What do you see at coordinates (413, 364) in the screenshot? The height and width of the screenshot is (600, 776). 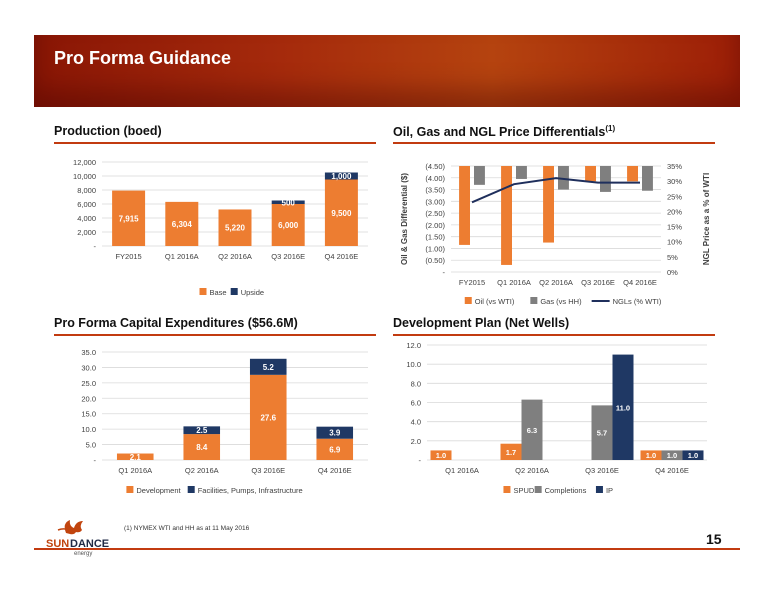 I see `wells-ytick-label: 10.0` at bounding box center [413, 364].